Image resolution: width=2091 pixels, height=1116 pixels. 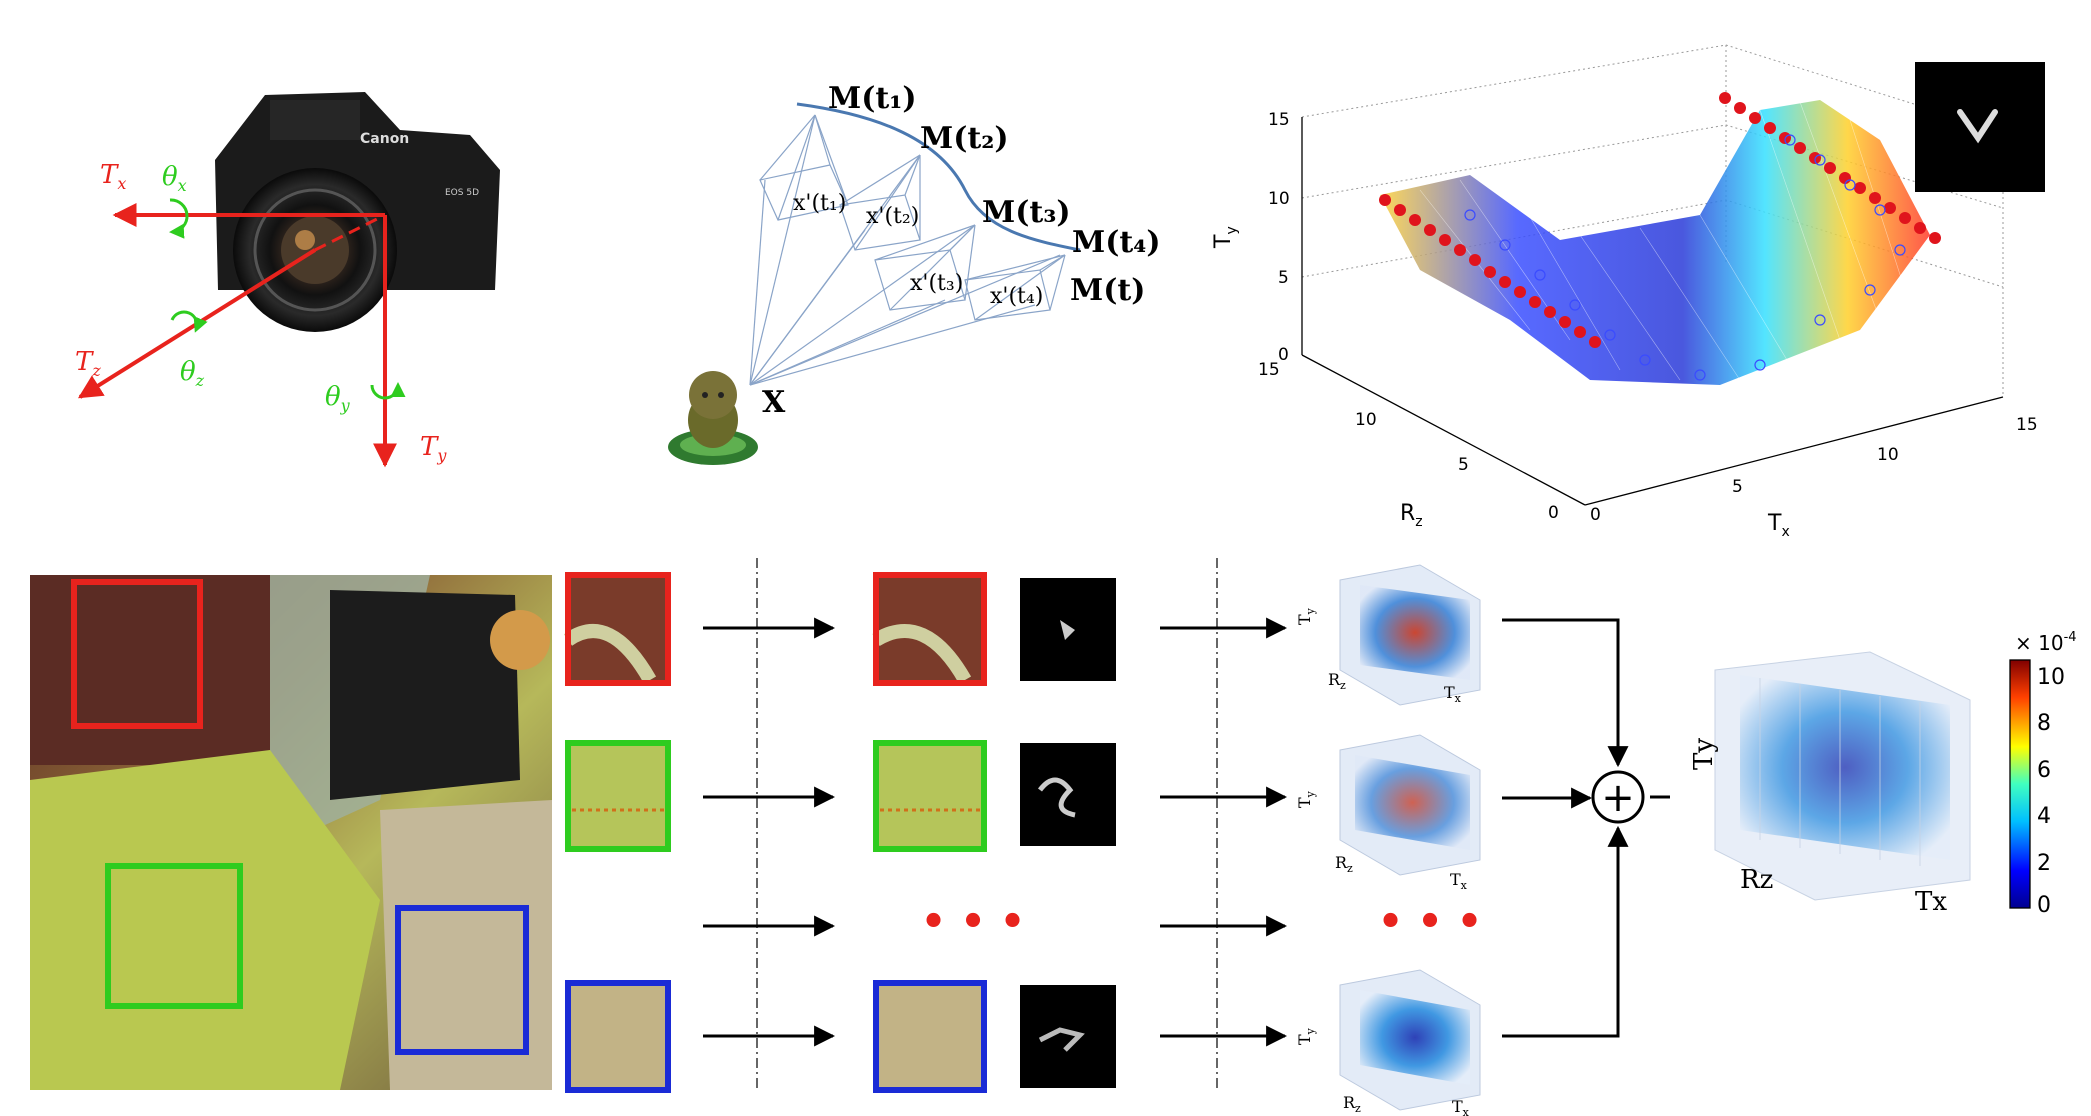 I want to click on figurine-icon, so click(x=713, y=418).